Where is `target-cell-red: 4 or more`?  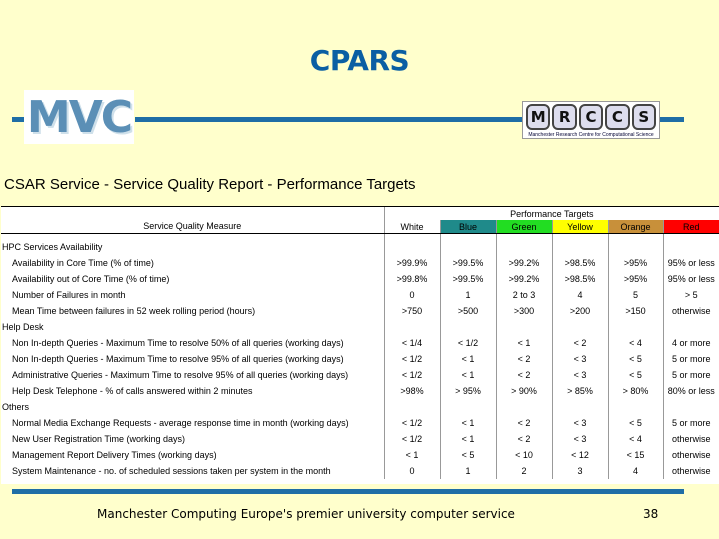
target-cell-red: 4 or more is located at coordinates (690, 343).